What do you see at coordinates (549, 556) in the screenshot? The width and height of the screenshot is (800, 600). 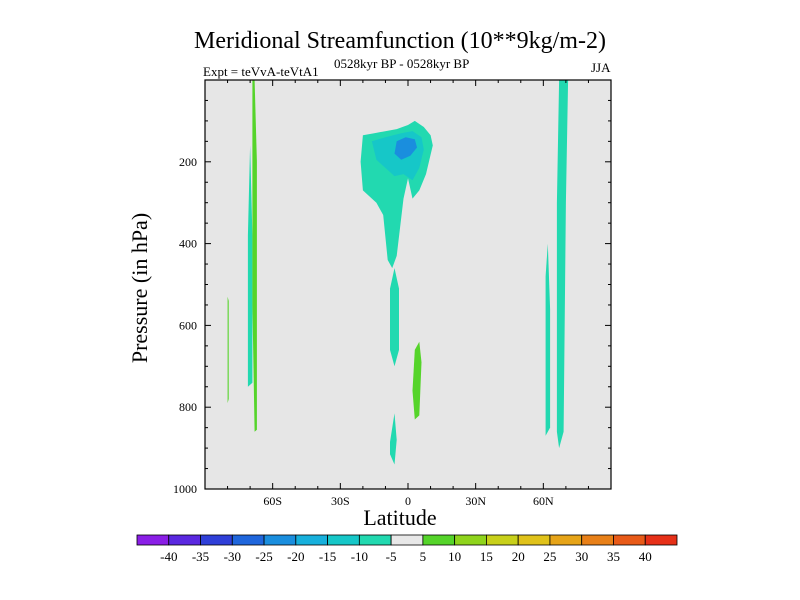 I see `colorbar-level-label: 25` at bounding box center [549, 556].